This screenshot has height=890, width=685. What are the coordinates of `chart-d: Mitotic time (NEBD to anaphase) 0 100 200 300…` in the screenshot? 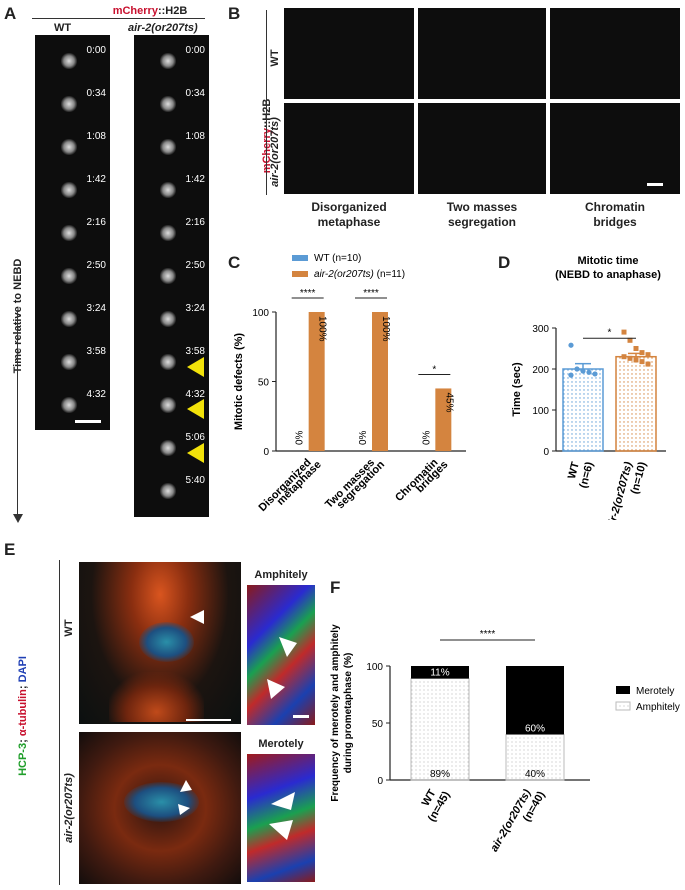 It's located at (588, 387).